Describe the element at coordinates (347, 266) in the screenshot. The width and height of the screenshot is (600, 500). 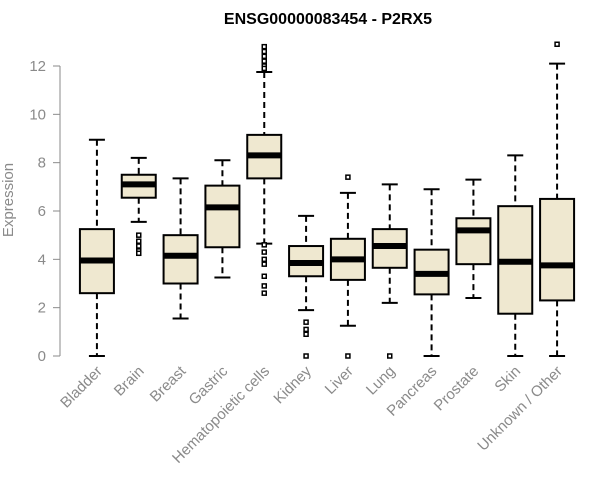
I see `box-liver` at that location.